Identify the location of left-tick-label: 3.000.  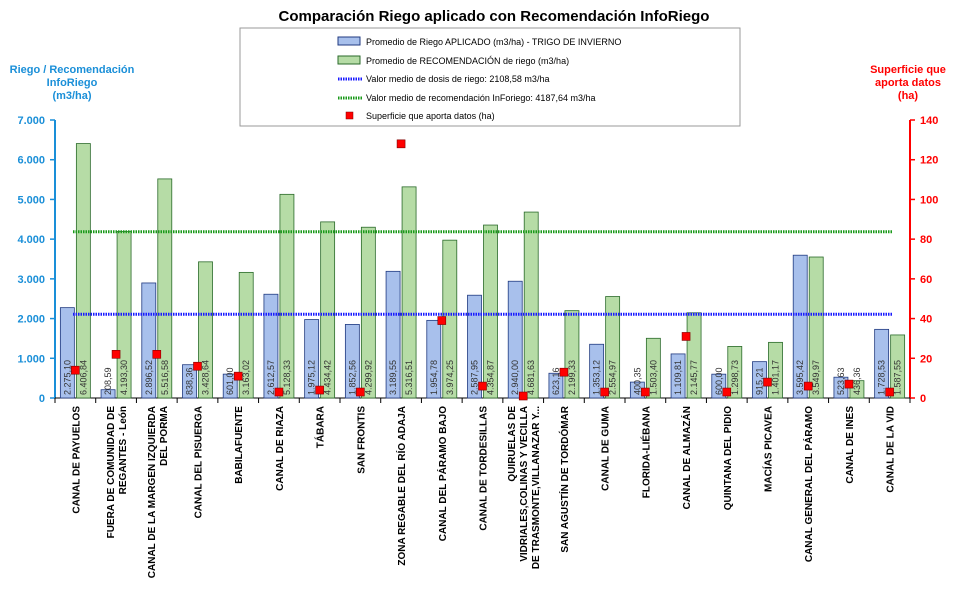
(31, 280).